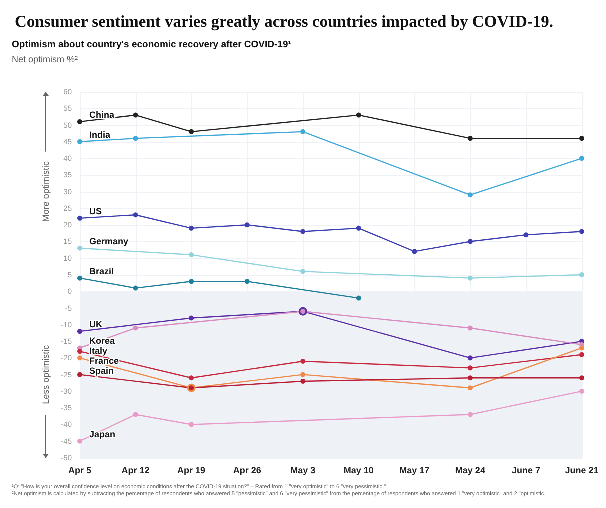 This screenshot has width=606, height=508. I want to click on series-label: Korea, so click(103, 341).